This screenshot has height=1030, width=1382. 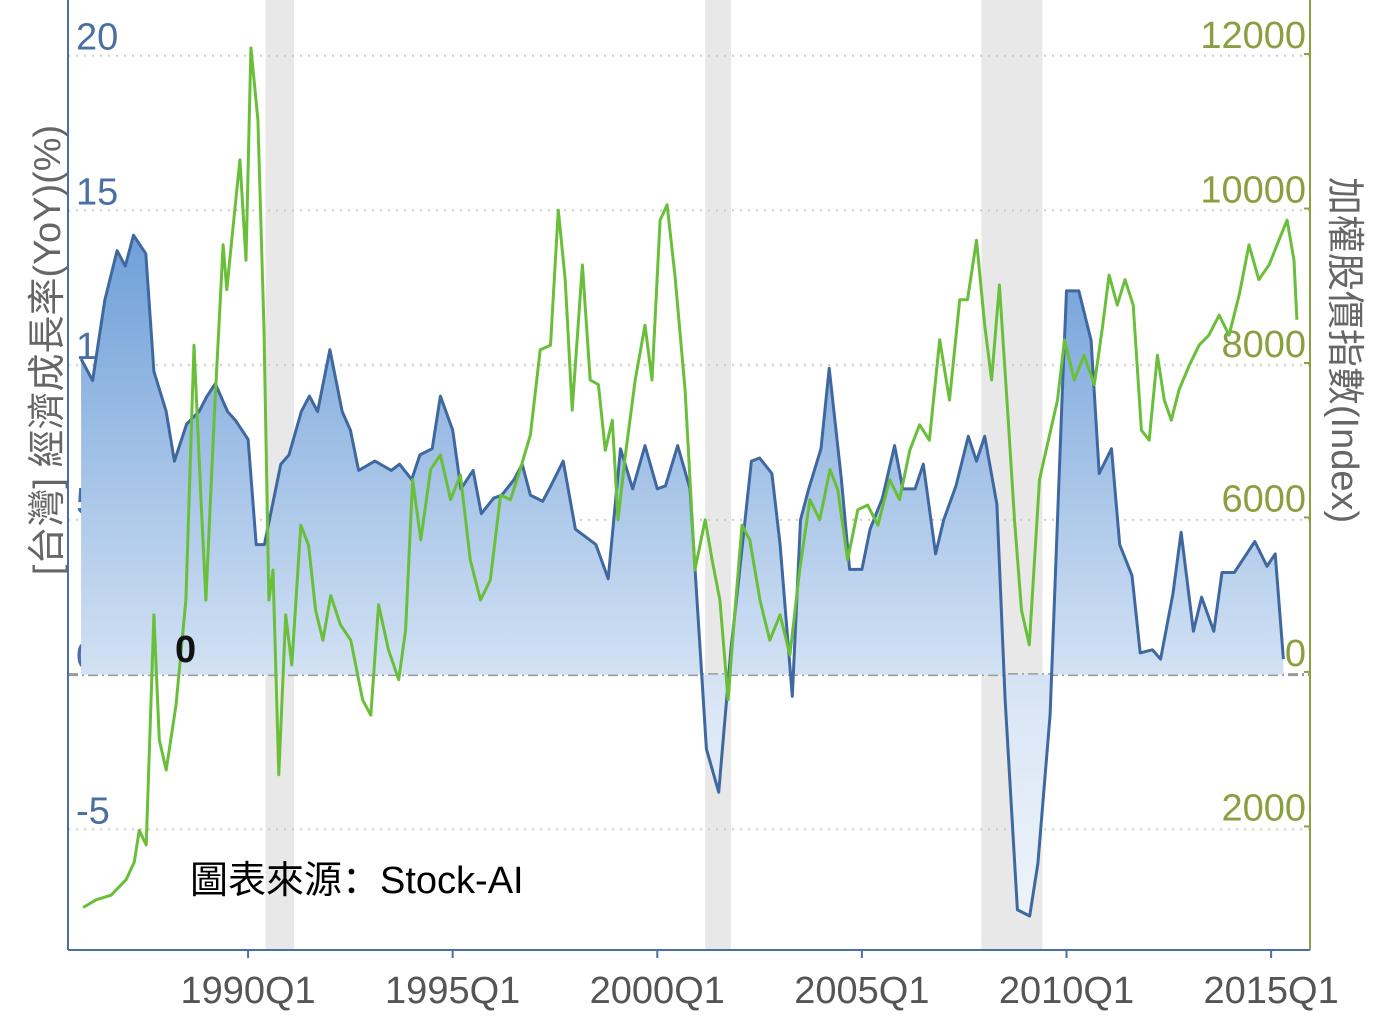 What do you see at coordinates (48, 350) in the screenshot?
I see `y-axis-label: [台灣] 經濟成長率(YoY)(%)` at bounding box center [48, 350].